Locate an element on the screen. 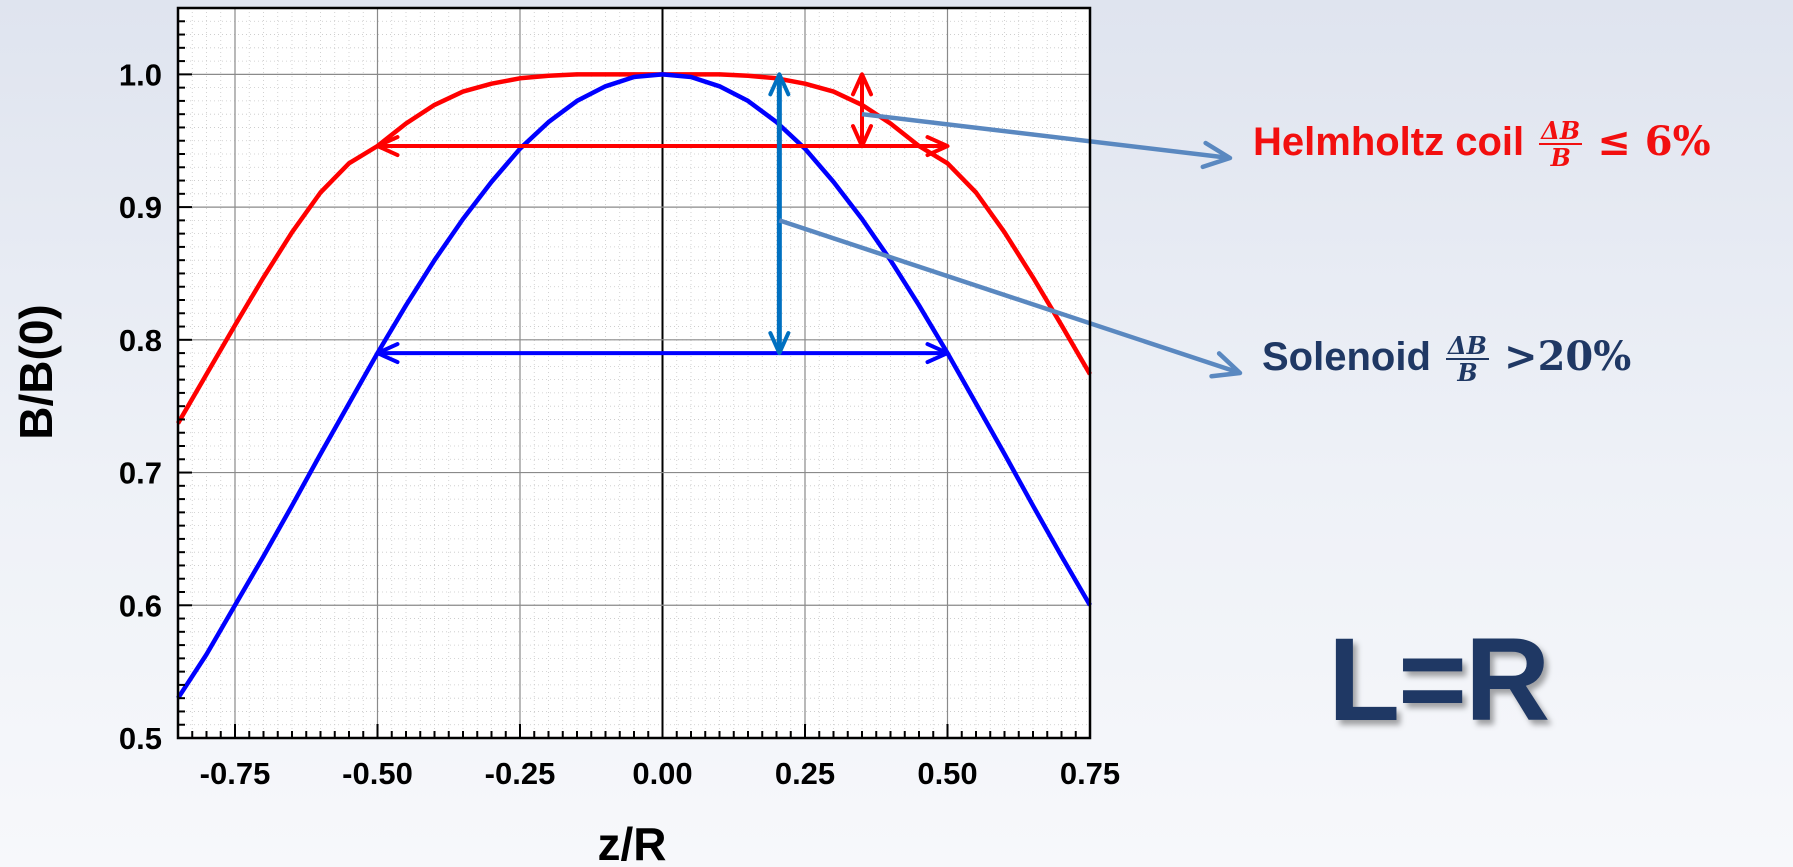 The height and width of the screenshot is (867, 1793). helmholtz-relation: ≤ 6% is located at coordinates (1654, 141).